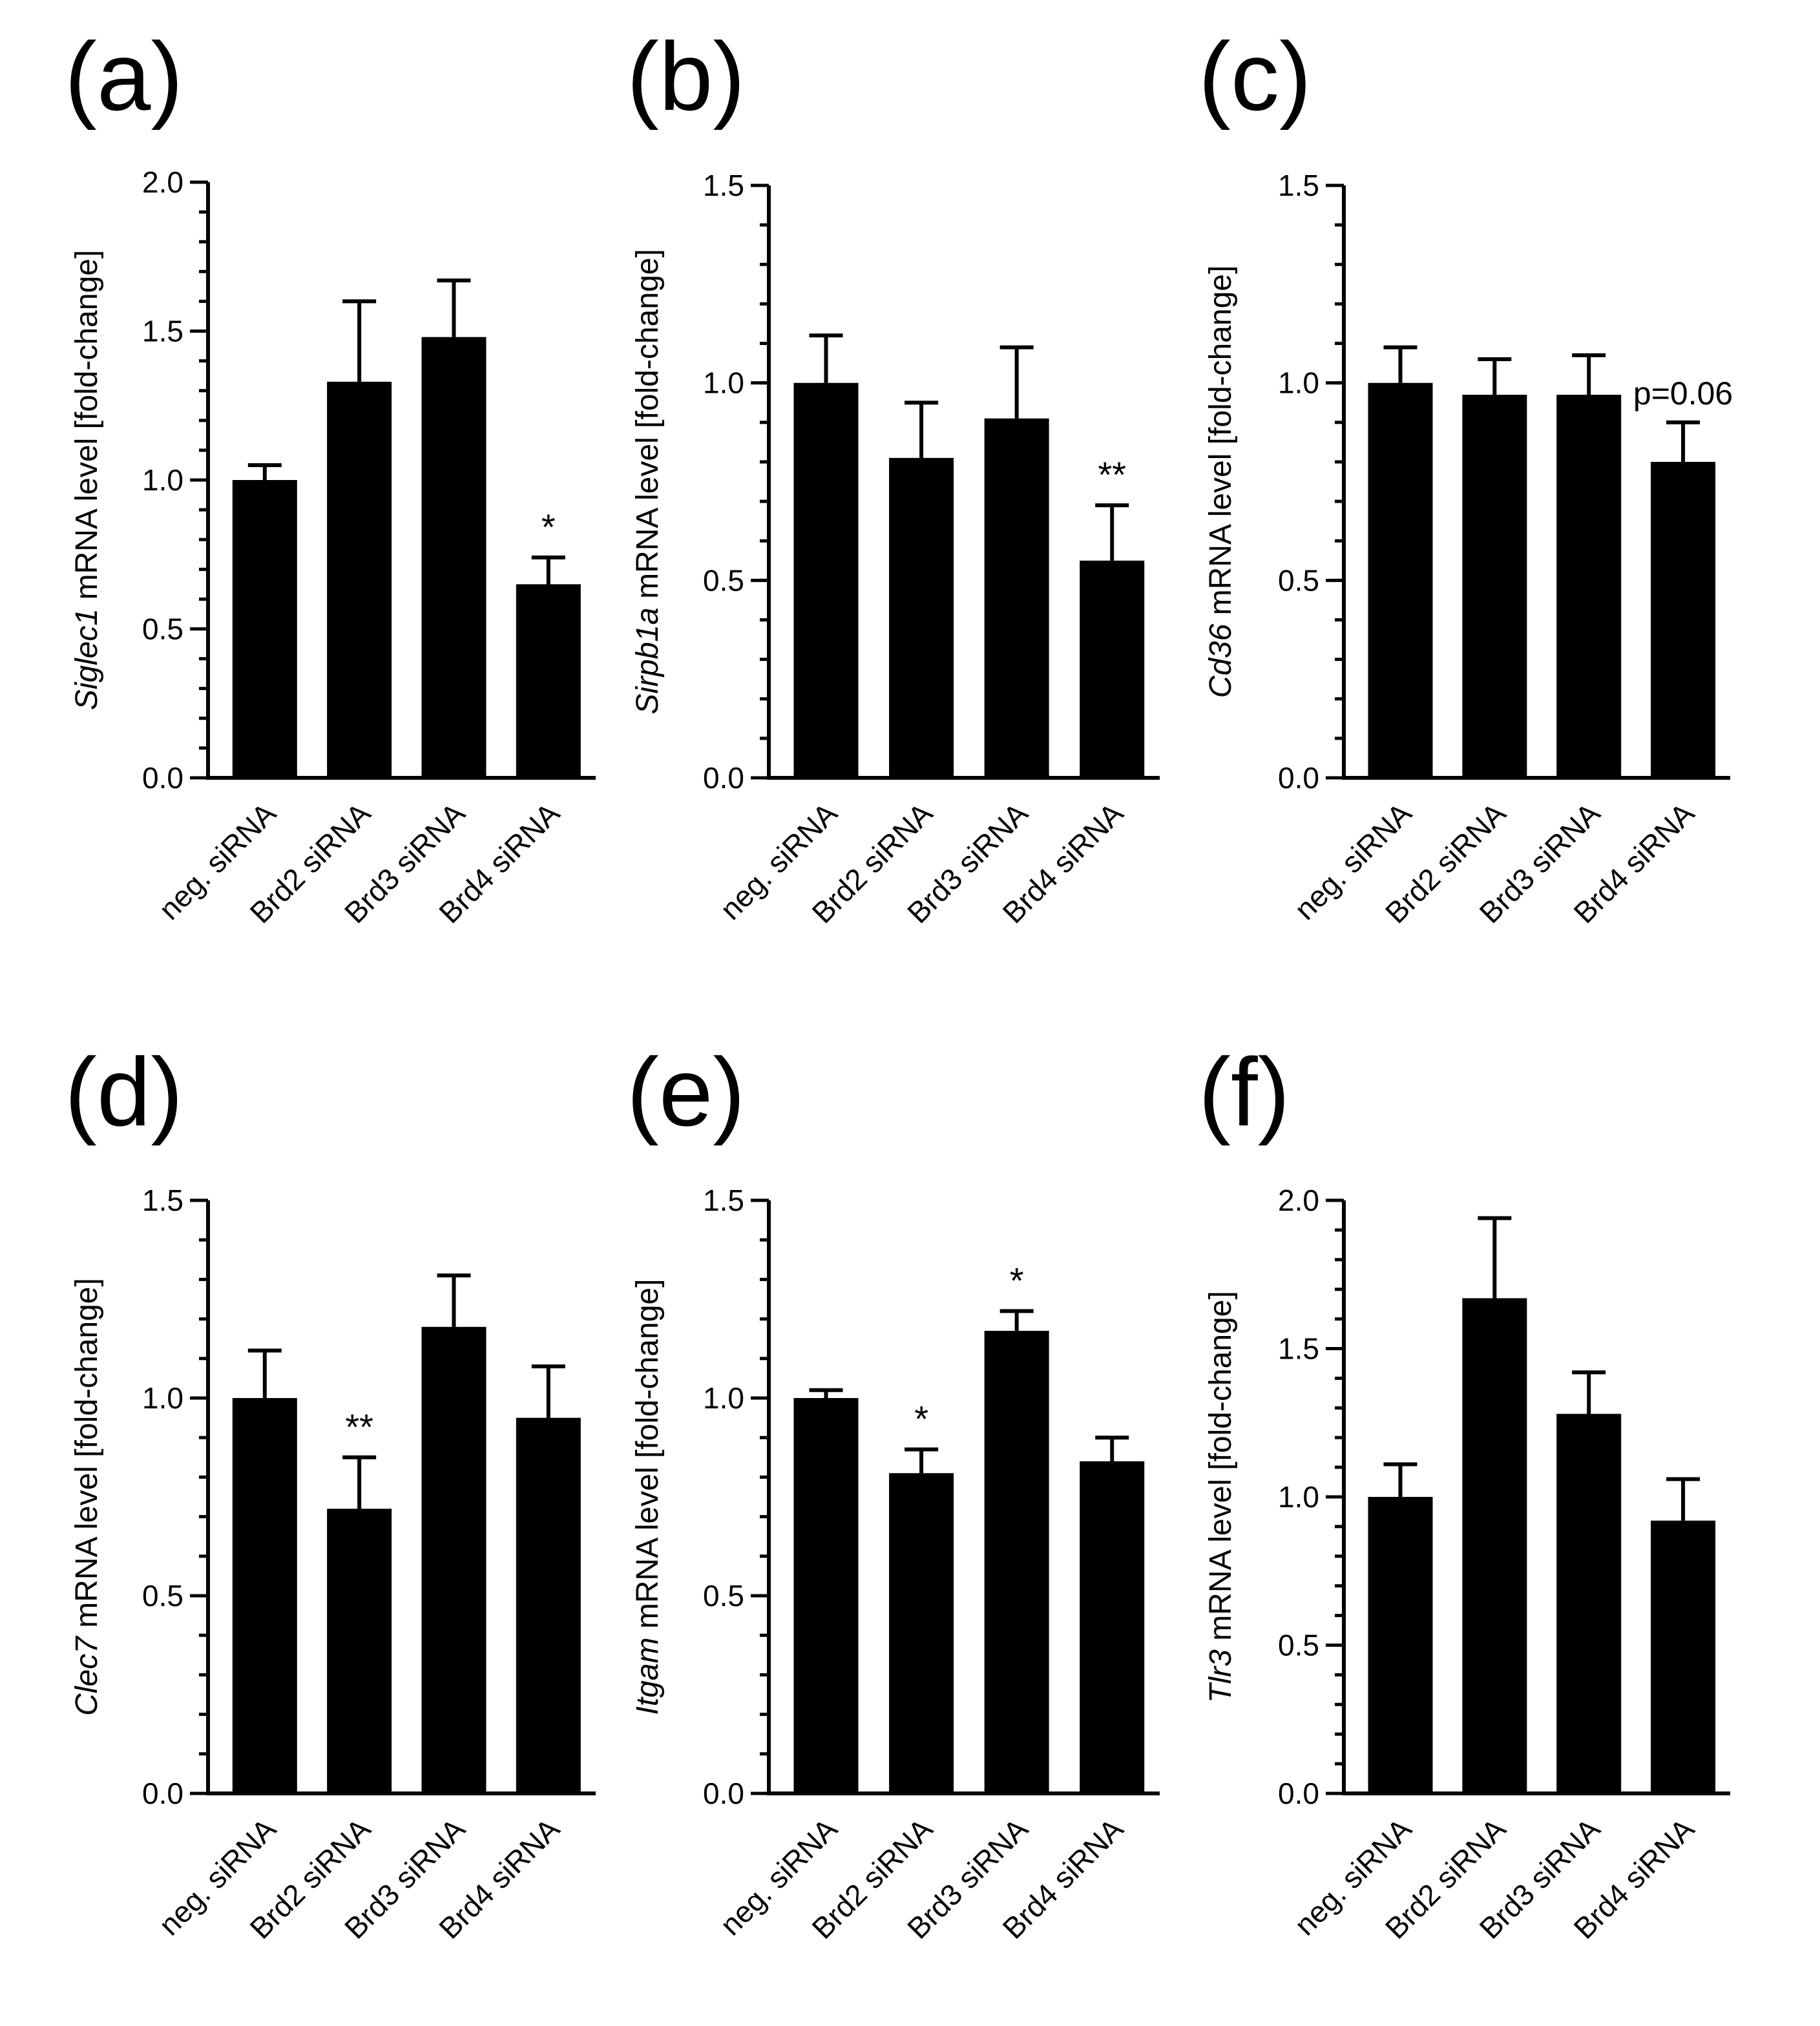 Image resolution: width=1820 pixels, height=2026 pixels. Describe the element at coordinates (648, 1676) in the screenshot. I see `y-axis-label-gene: Itgam` at that location.